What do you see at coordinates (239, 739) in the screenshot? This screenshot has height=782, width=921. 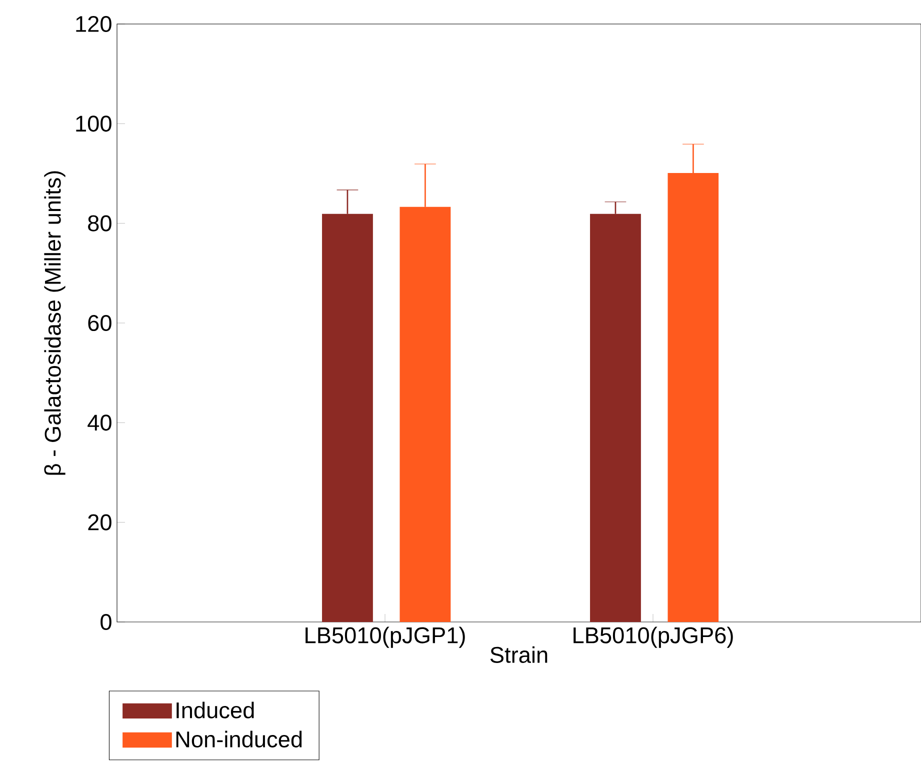 I see `legend-label: Non-induced` at bounding box center [239, 739].